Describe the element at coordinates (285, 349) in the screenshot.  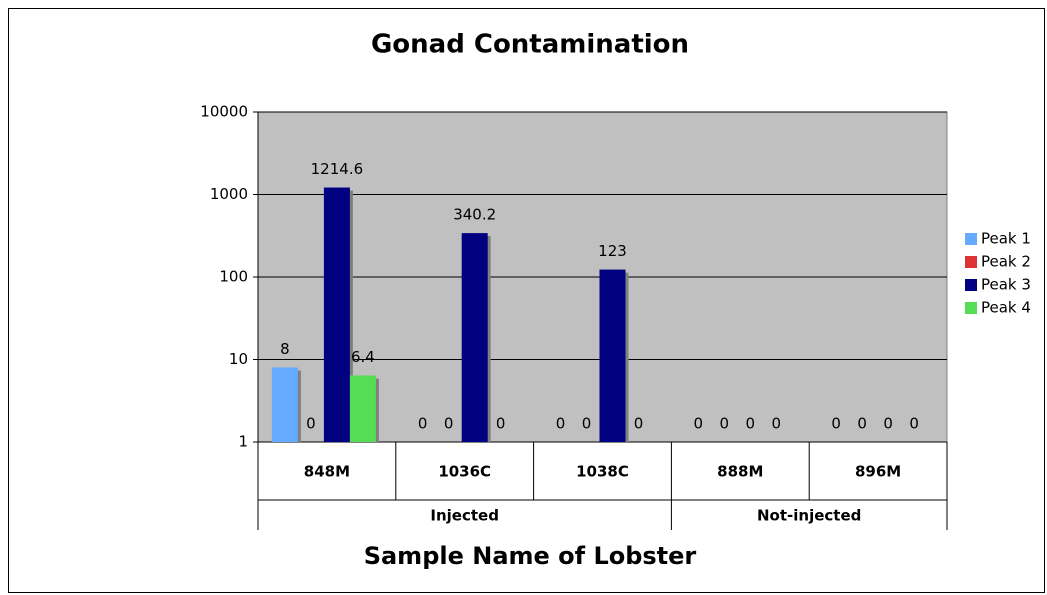
I see `data-label: 8` at that location.